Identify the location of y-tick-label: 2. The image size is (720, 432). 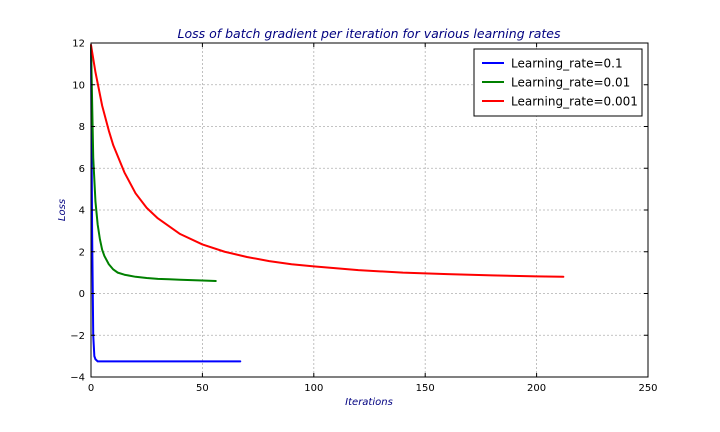
(82, 252).